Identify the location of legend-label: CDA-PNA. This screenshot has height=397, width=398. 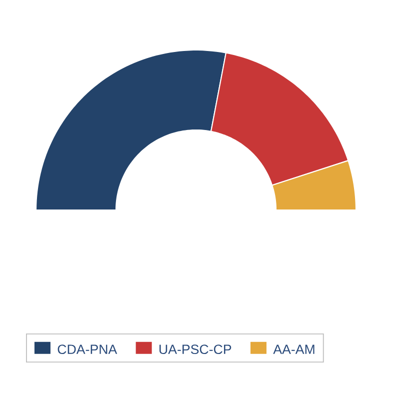
(88, 349).